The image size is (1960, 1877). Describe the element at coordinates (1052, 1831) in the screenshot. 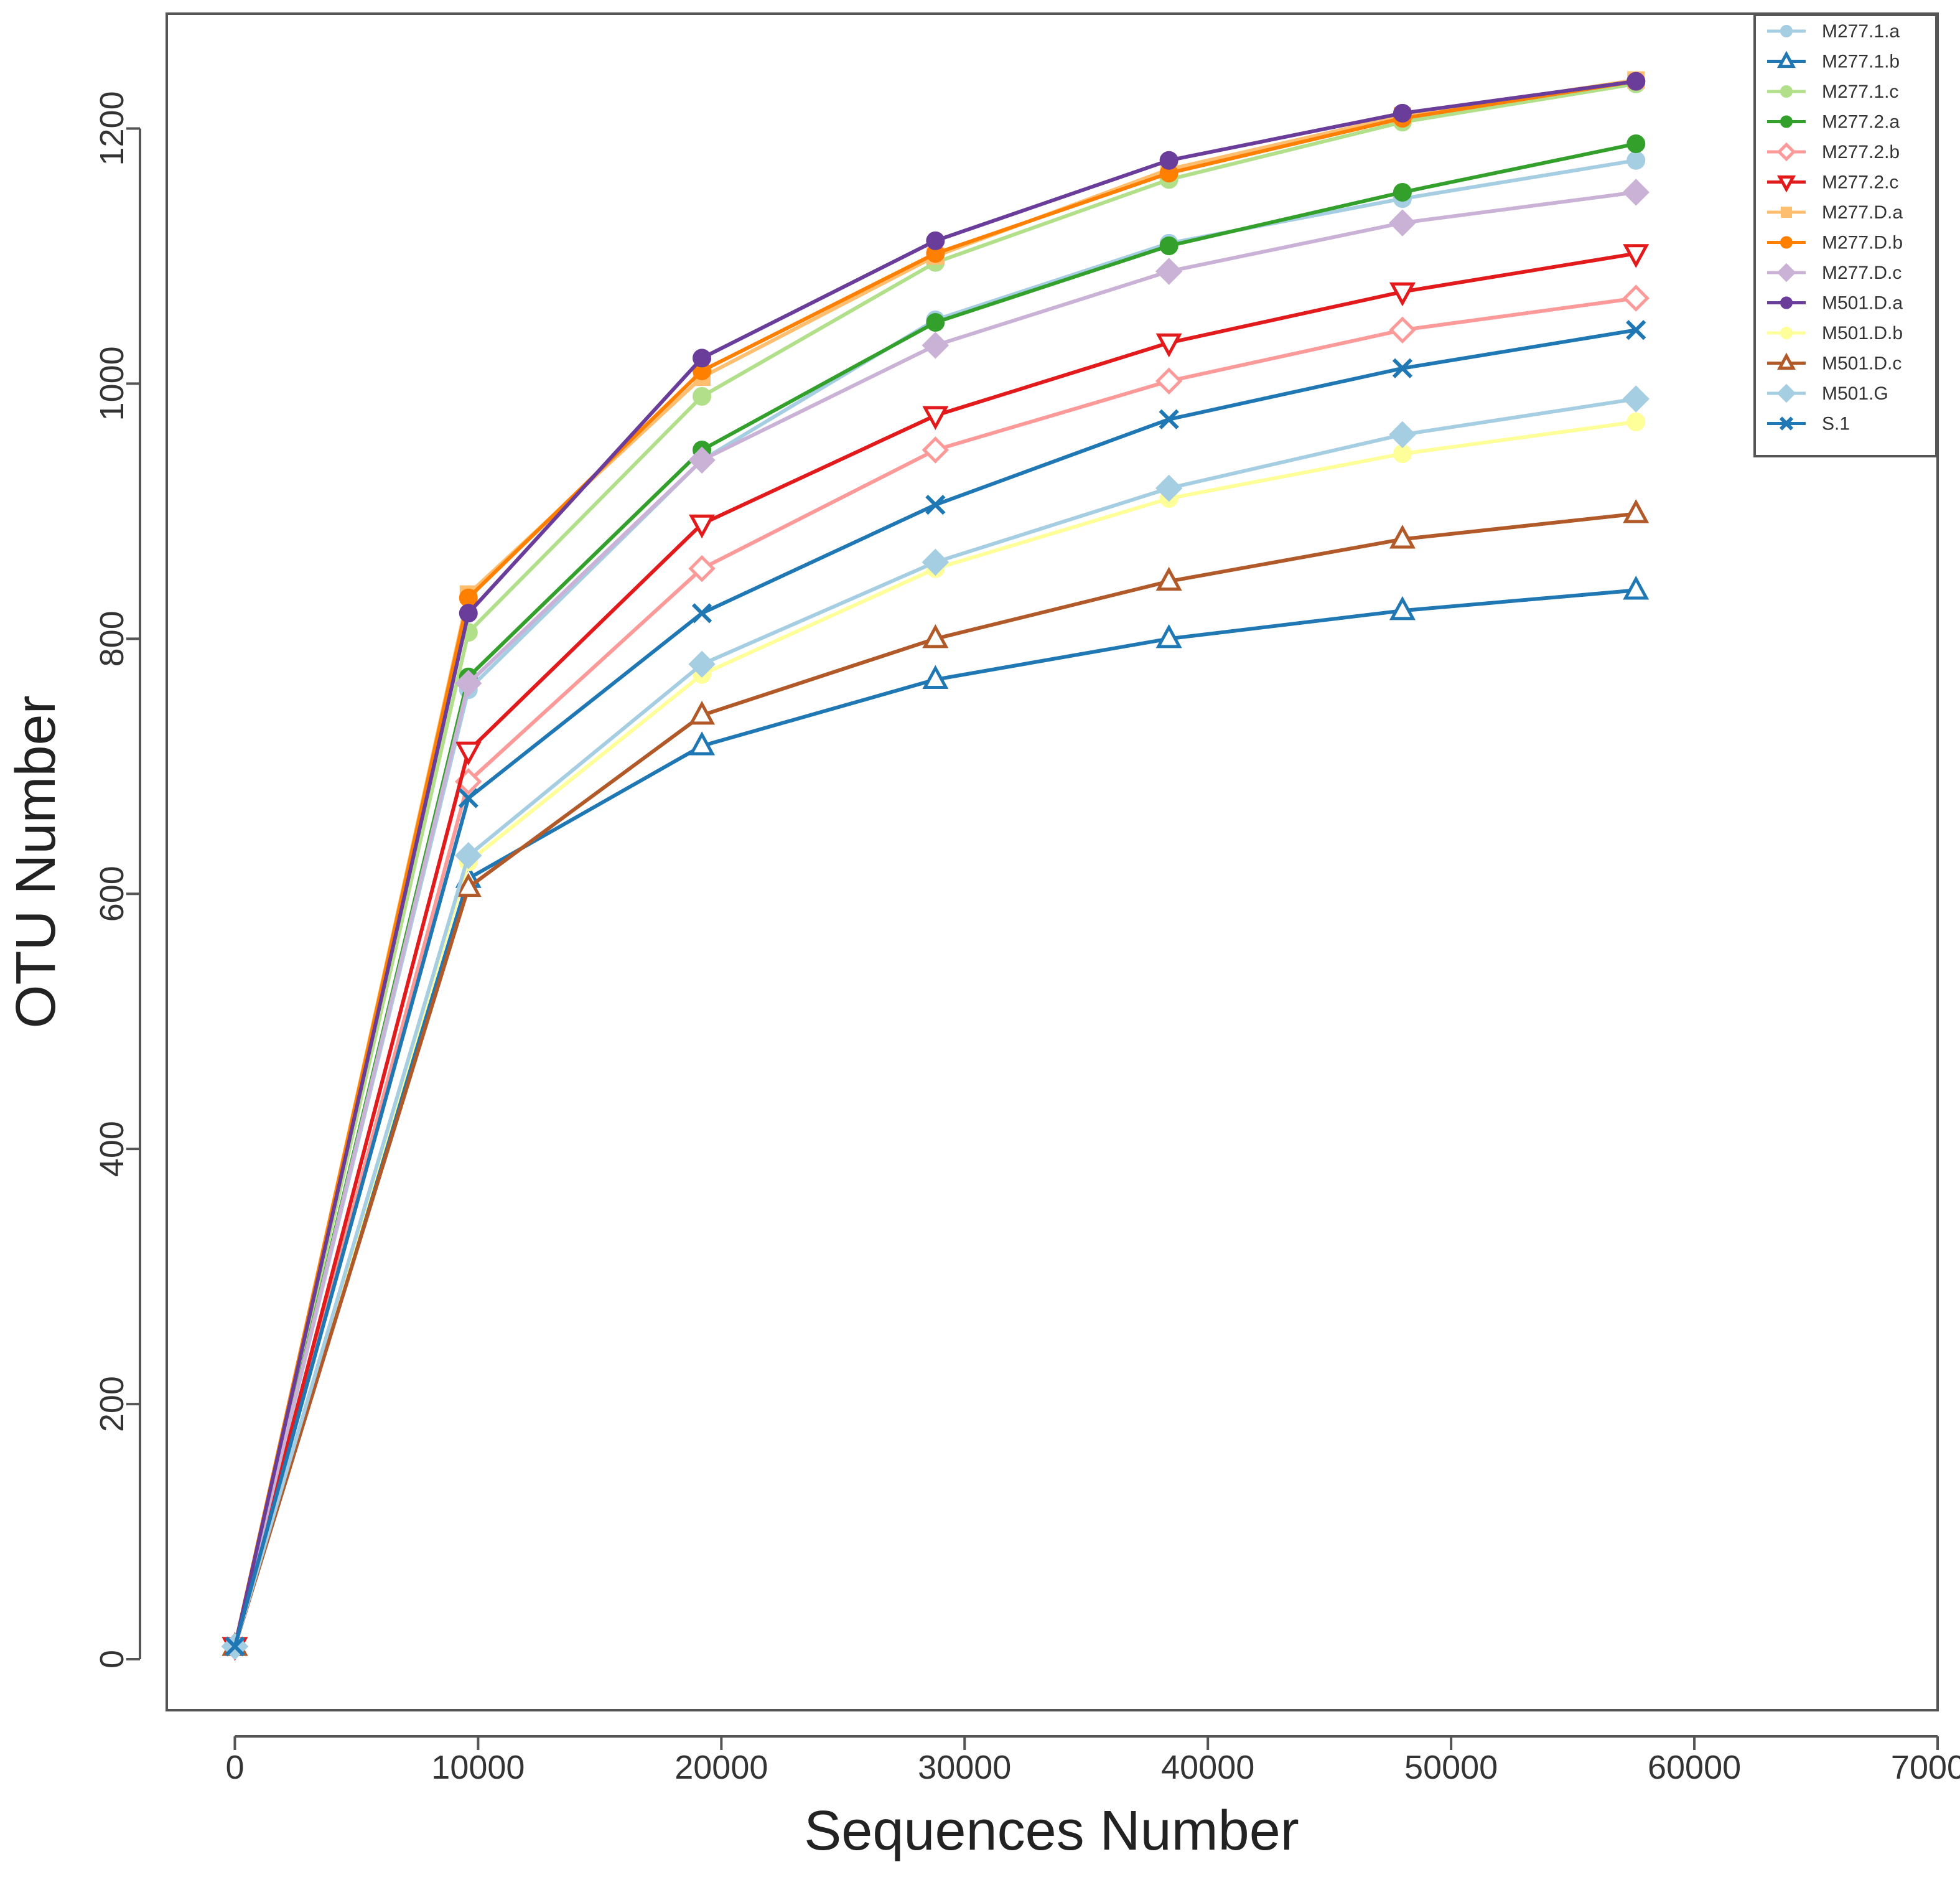

I see `x-axis-title: Sequences Number` at that location.